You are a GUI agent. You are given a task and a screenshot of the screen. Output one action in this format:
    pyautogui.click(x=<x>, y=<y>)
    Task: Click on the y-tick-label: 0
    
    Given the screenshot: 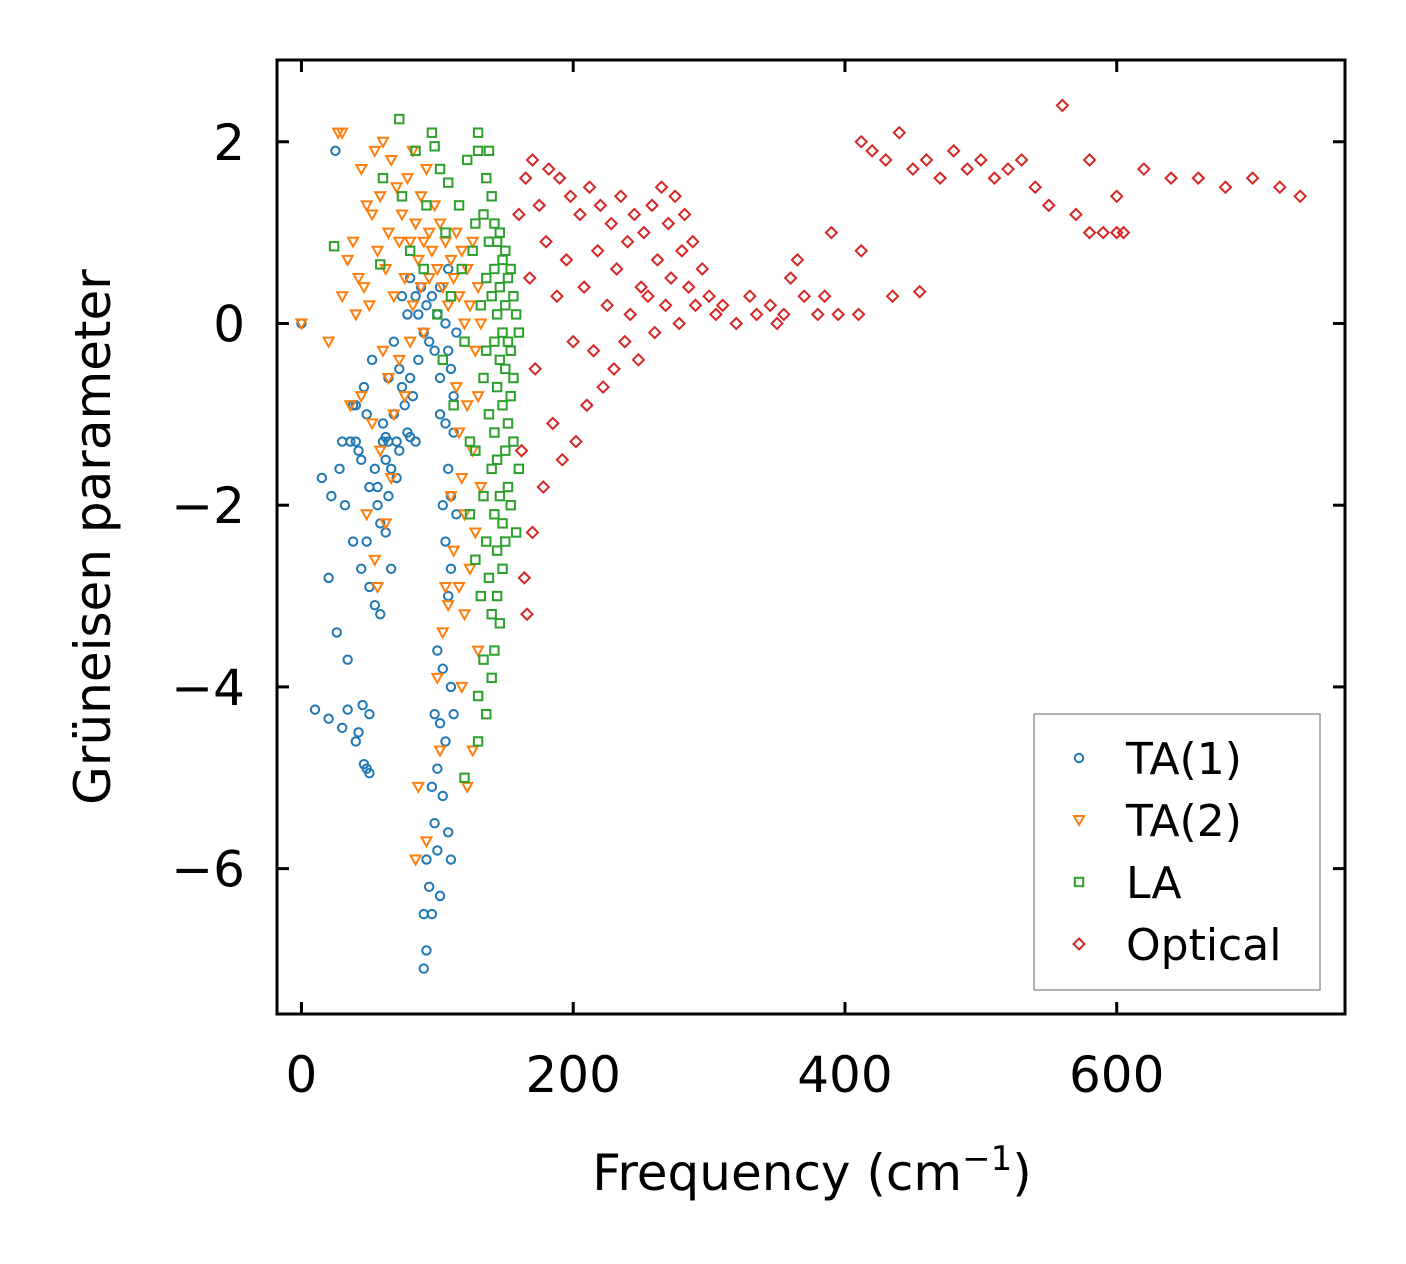 What is the action you would take?
    pyautogui.click(x=229, y=324)
    